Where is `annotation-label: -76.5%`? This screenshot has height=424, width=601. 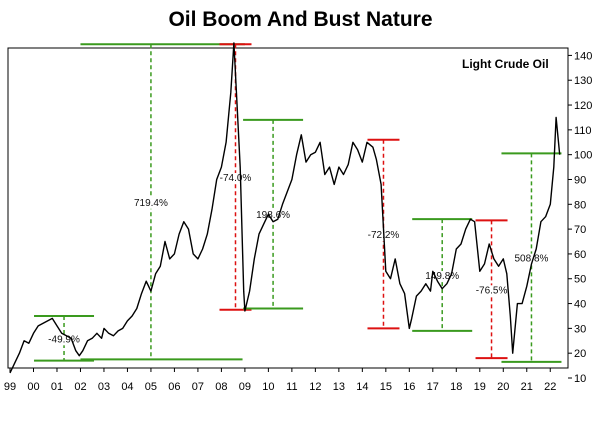 annotation-label: -76.5% is located at coordinates (492, 290).